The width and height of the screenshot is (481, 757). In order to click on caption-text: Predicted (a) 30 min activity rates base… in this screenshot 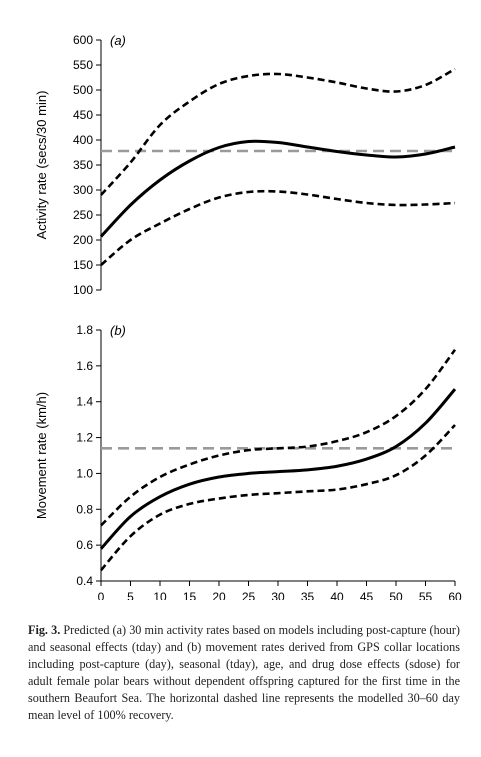, I will do `click(244, 672)`.